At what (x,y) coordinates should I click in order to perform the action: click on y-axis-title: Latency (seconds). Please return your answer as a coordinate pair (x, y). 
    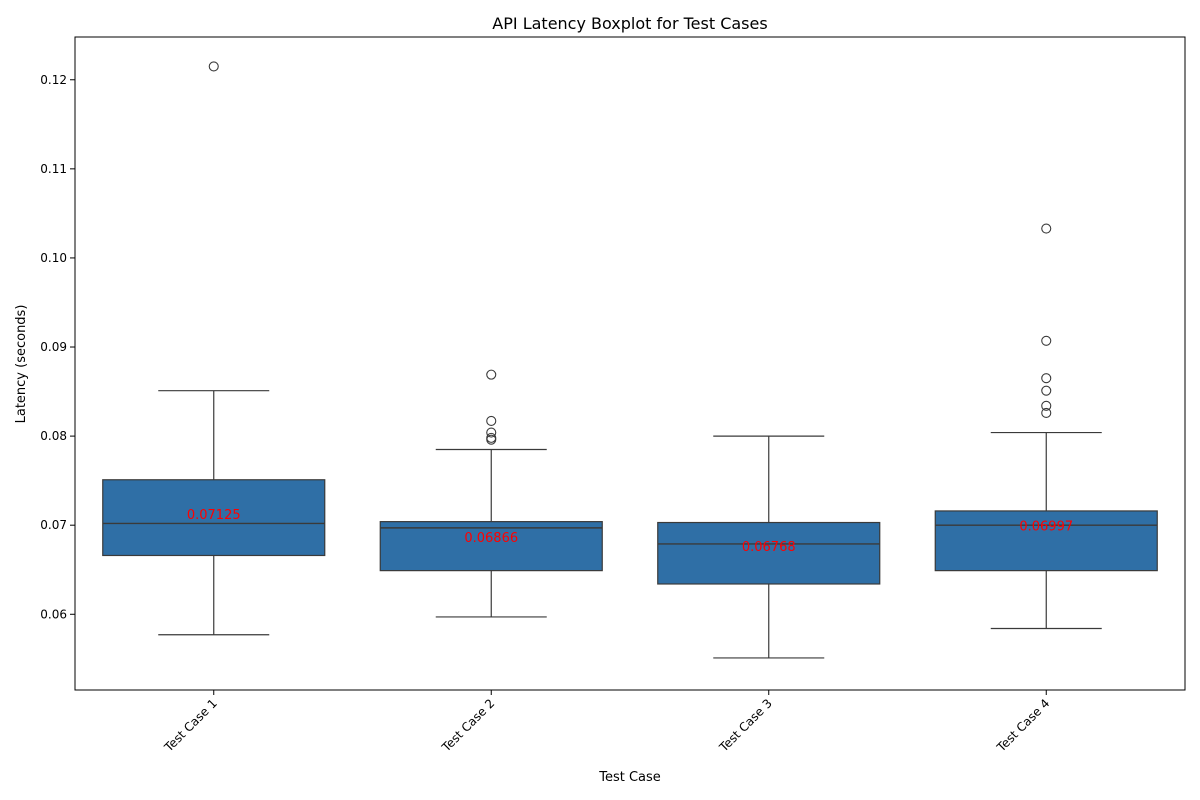
    Looking at the image, I should click on (21, 364).